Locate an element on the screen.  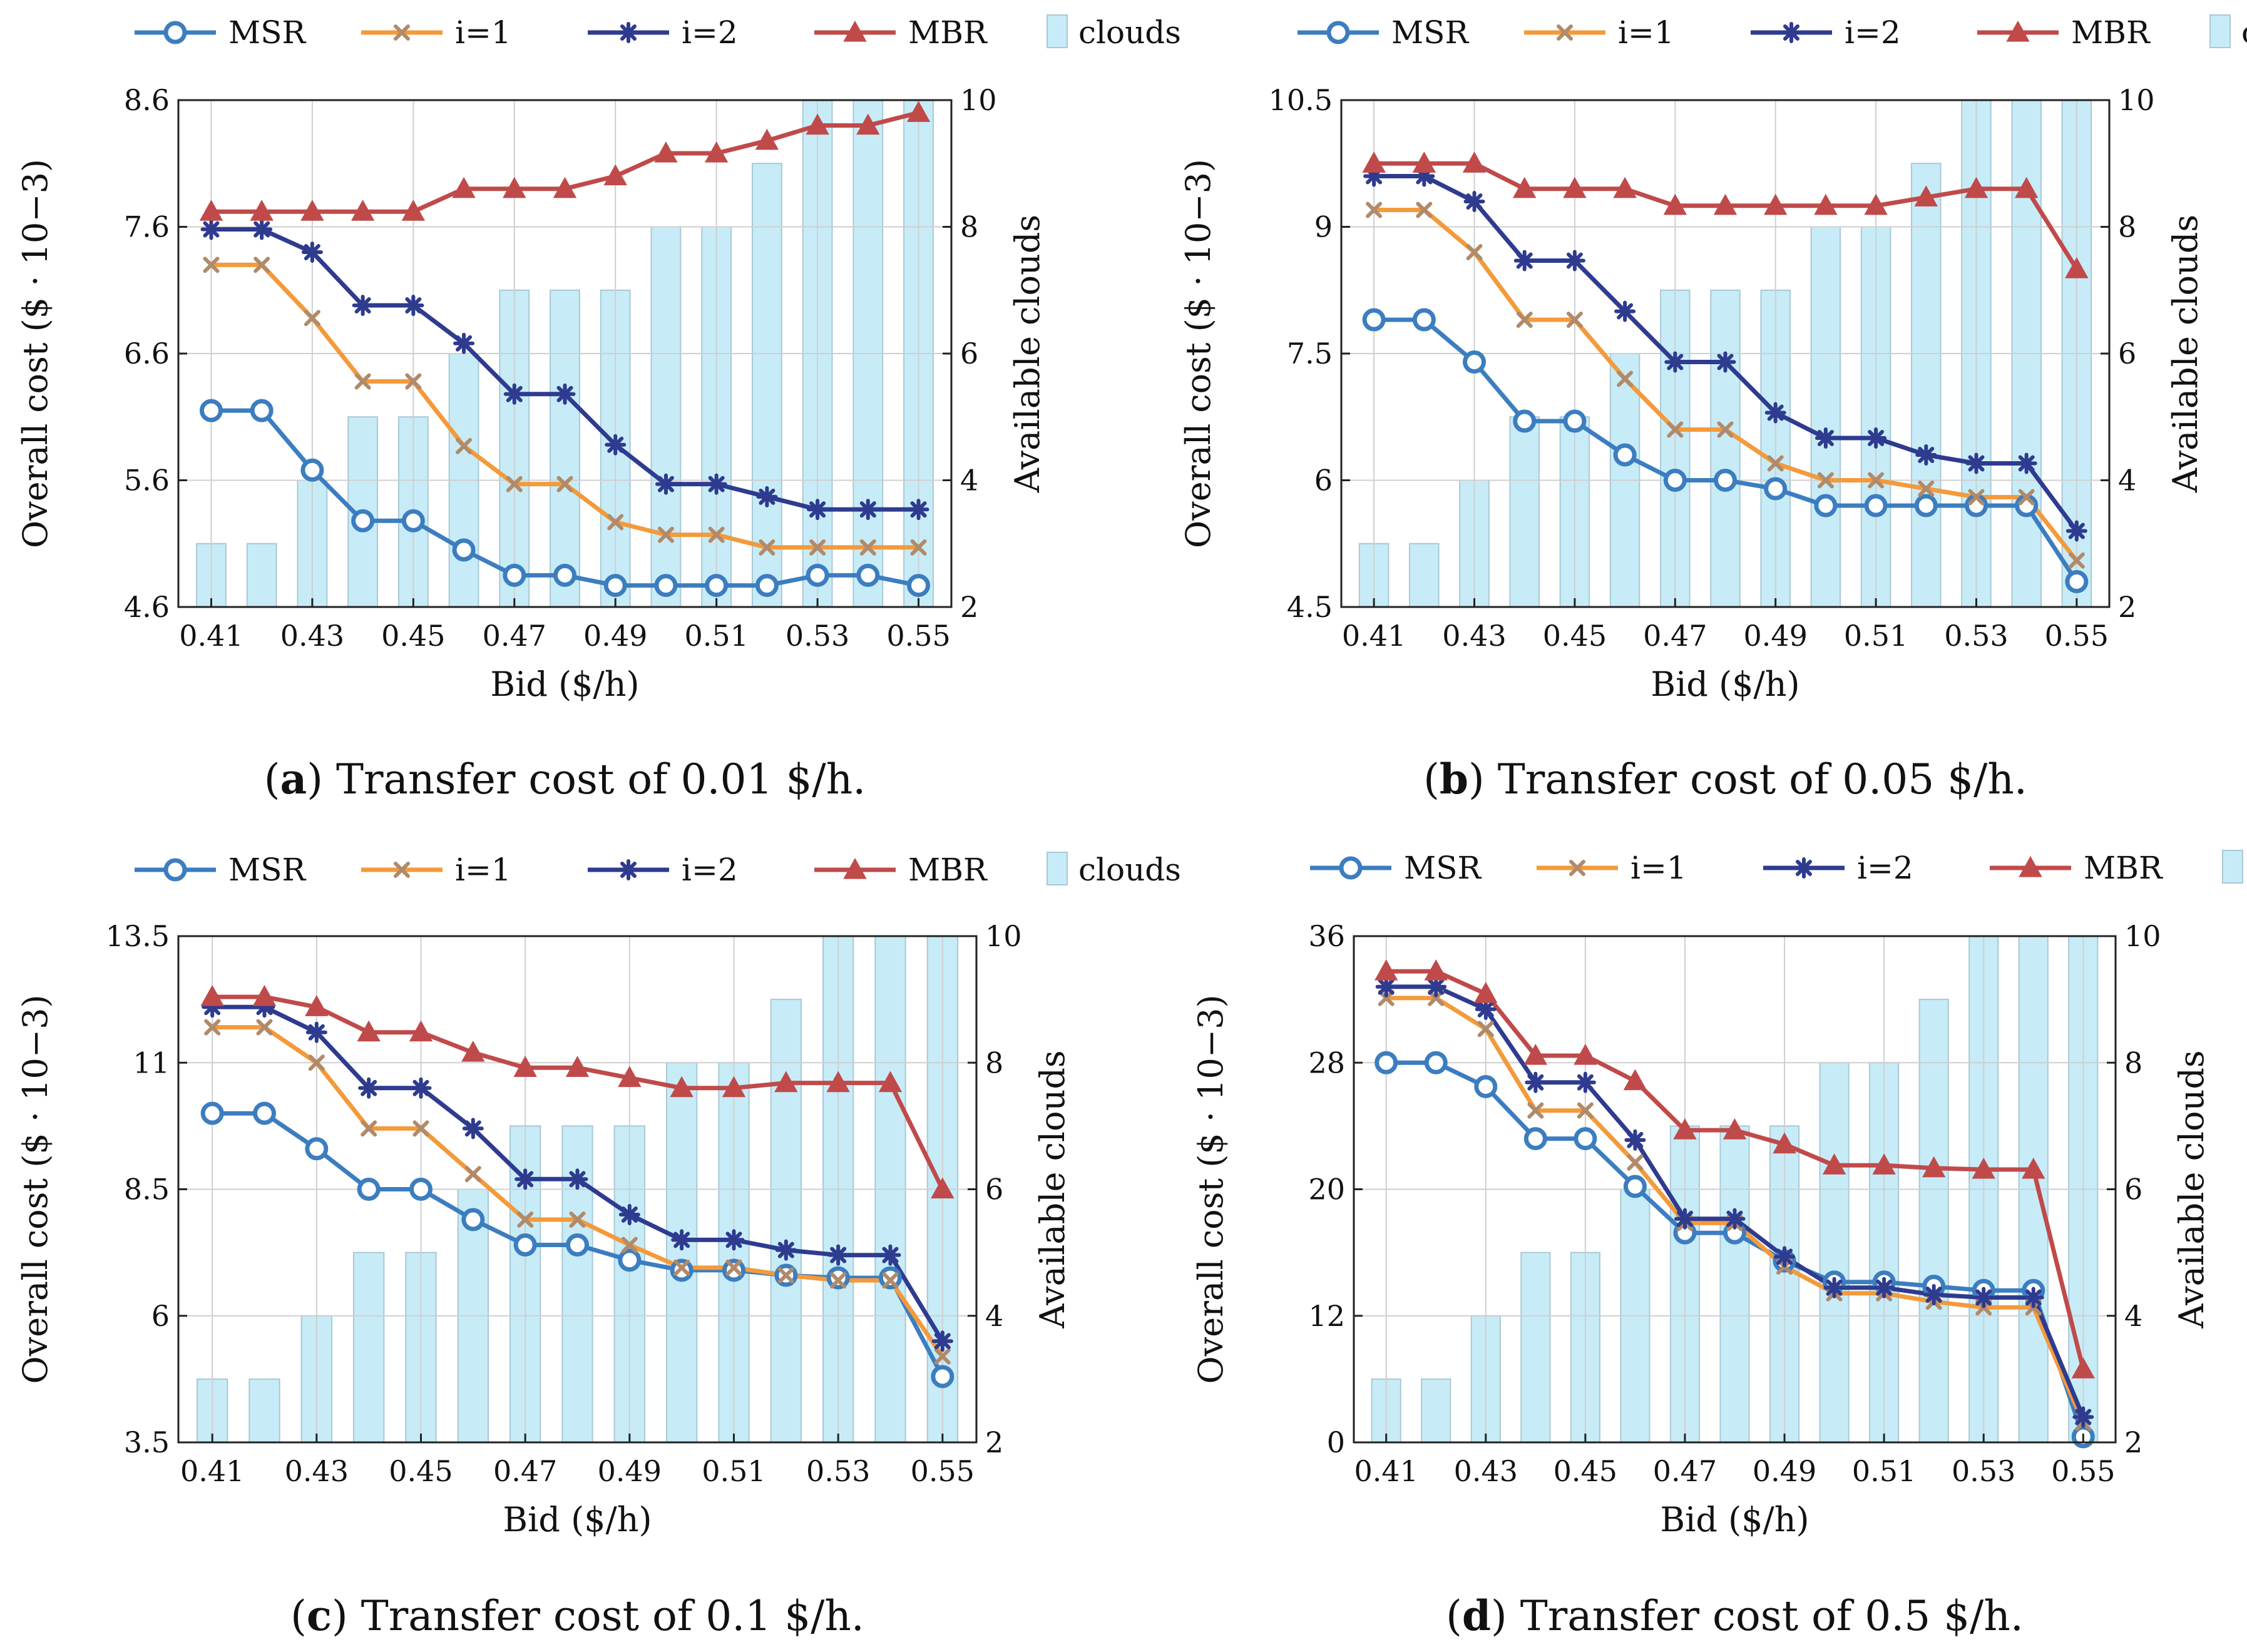
panel-caption: (c) Transfer cost of 0.1 $/h. is located at coordinates (577, 1615).